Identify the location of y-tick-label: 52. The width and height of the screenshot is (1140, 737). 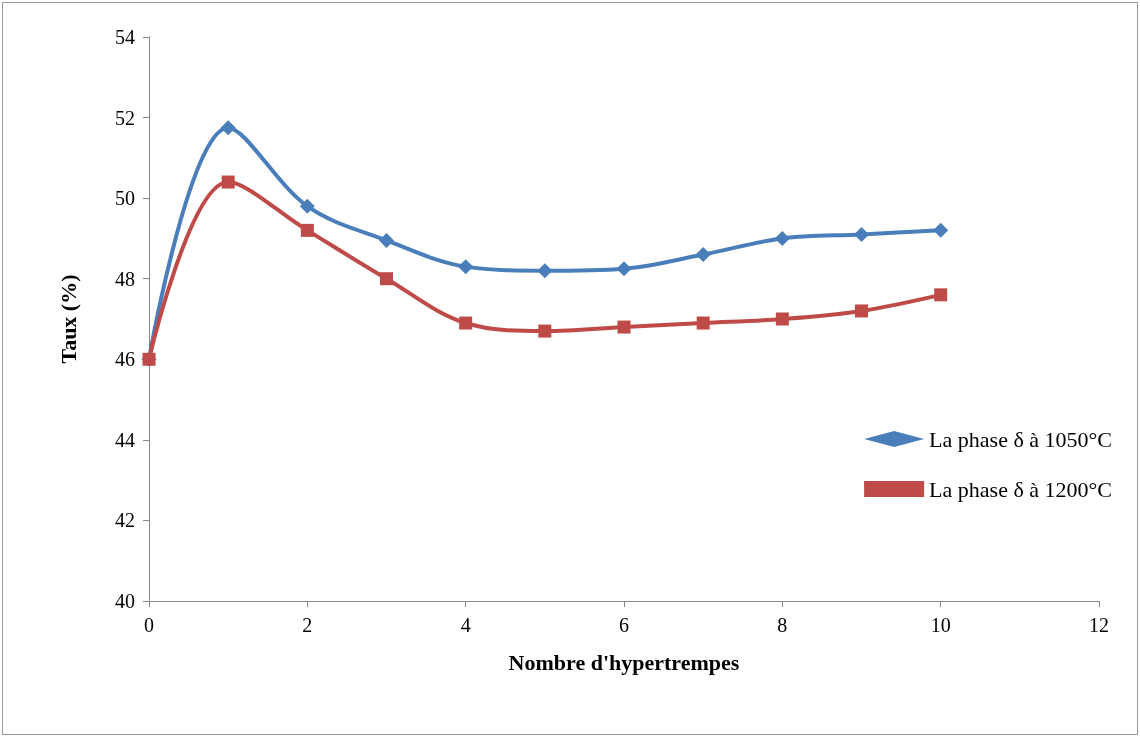
(125, 117).